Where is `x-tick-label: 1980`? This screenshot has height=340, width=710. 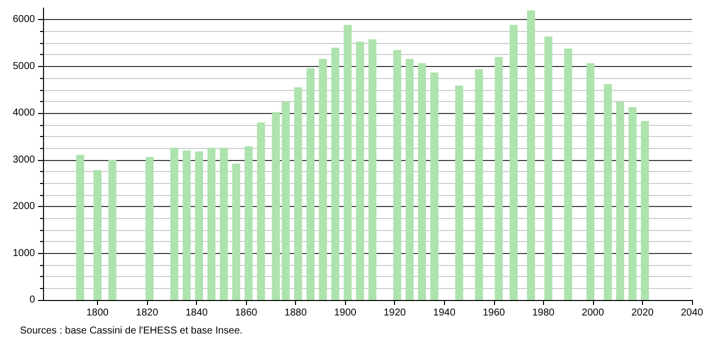
x-tick-label: 1980 is located at coordinates (543, 313).